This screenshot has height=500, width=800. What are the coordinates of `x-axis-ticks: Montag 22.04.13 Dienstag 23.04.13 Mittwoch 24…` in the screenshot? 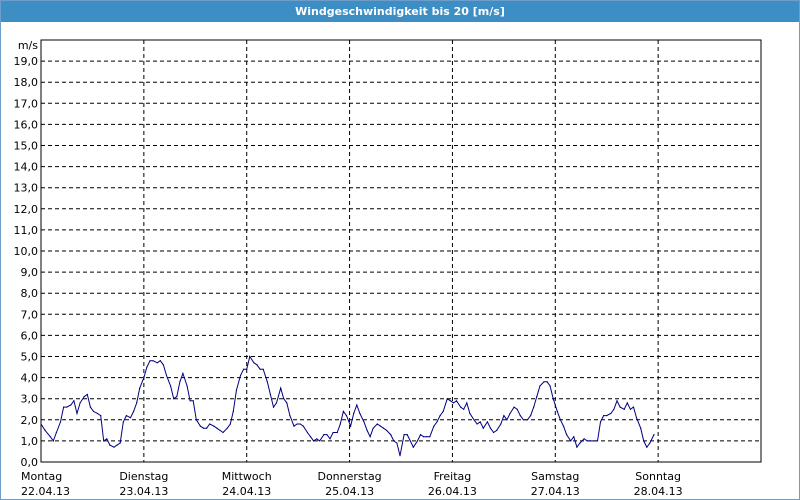 It's located at (352, 484).